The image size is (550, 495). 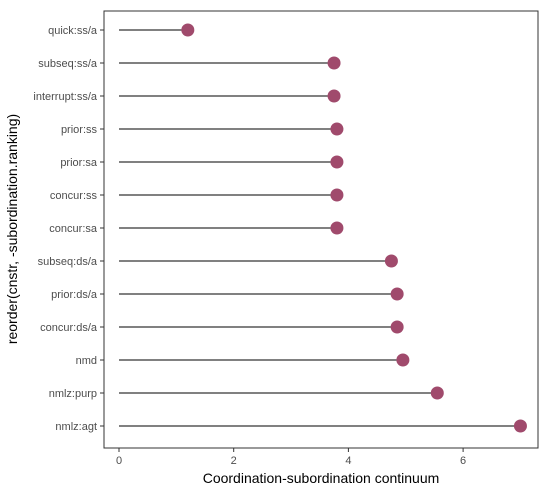 What do you see at coordinates (463, 461) in the screenshot?
I see `x-tick-label-3: 6` at bounding box center [463, 461].